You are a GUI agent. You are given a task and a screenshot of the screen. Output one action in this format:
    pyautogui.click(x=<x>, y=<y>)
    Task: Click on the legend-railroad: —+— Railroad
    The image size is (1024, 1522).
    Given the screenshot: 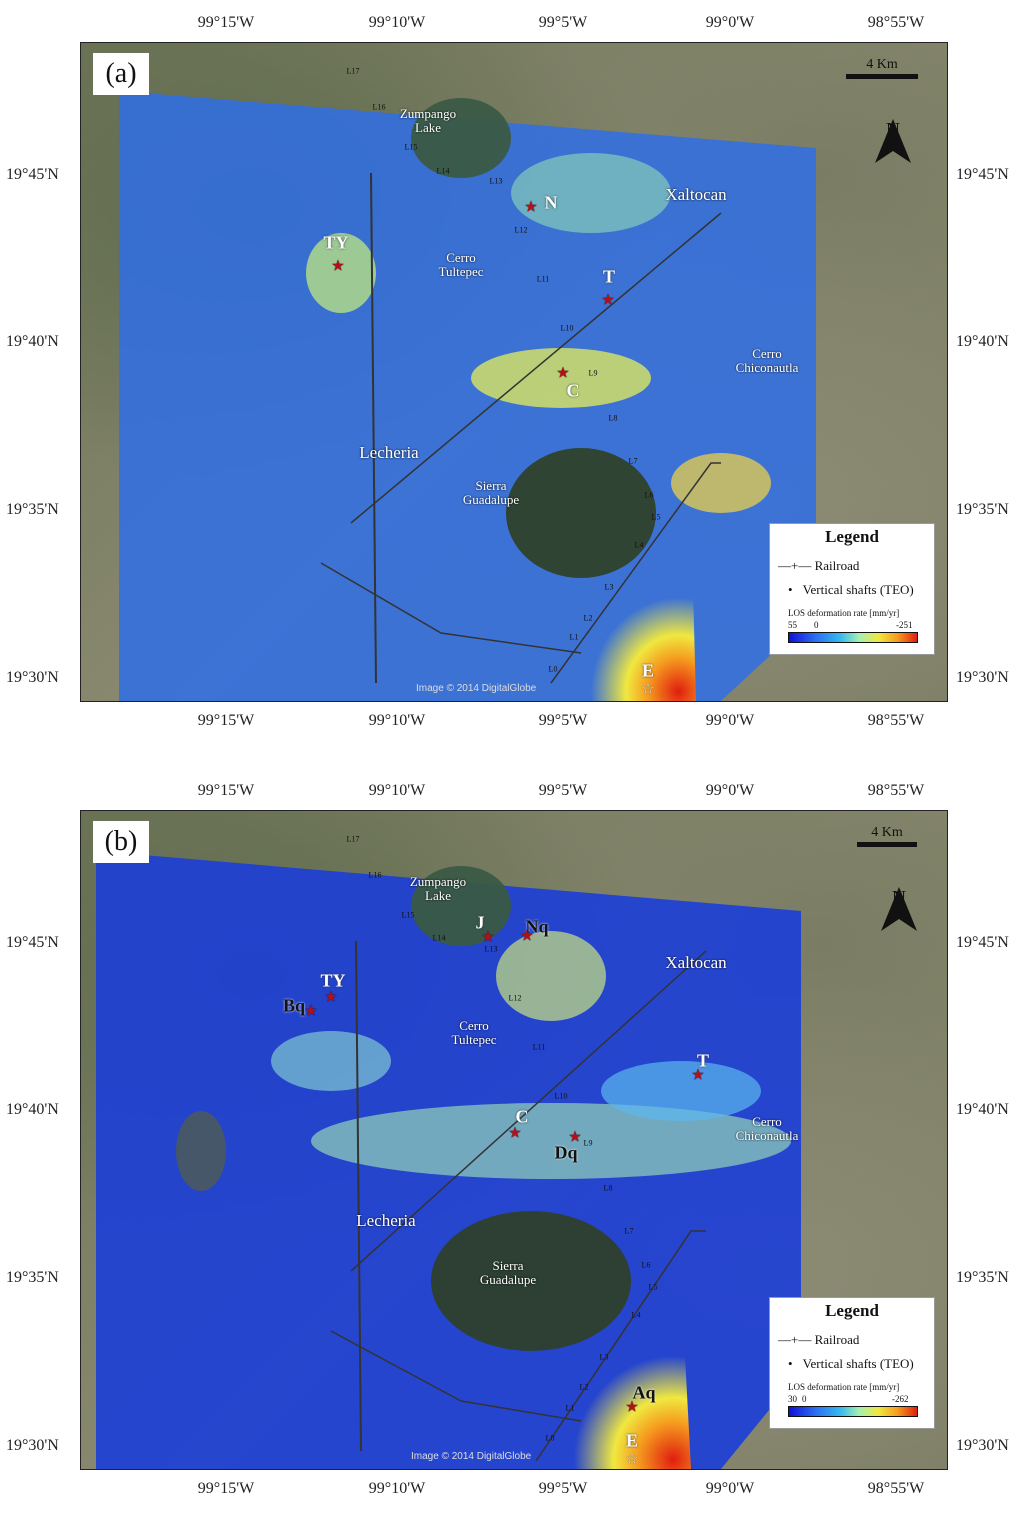 What is the action you would take?
    pyautogui.click(x=819, y=565)
    